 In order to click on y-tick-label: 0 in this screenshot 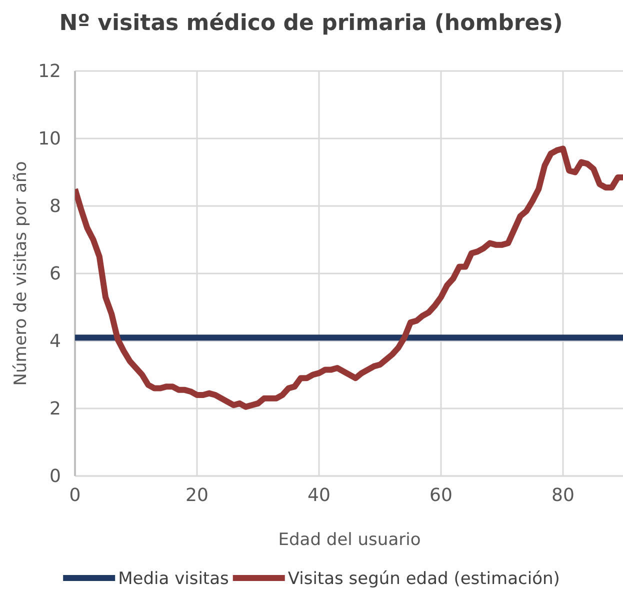, I will do `click(55, 476)`.